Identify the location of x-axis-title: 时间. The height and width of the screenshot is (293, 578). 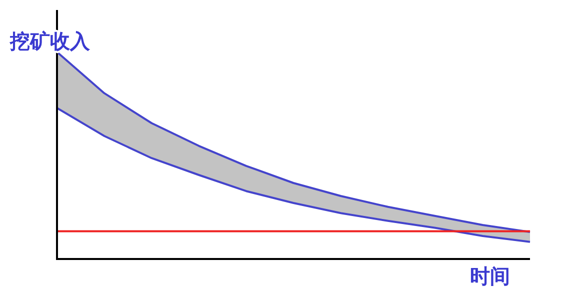
(490, 276).